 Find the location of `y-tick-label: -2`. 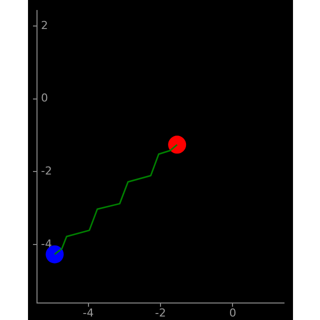

y-tick-label: -2 is located at coordinates (46, 171).